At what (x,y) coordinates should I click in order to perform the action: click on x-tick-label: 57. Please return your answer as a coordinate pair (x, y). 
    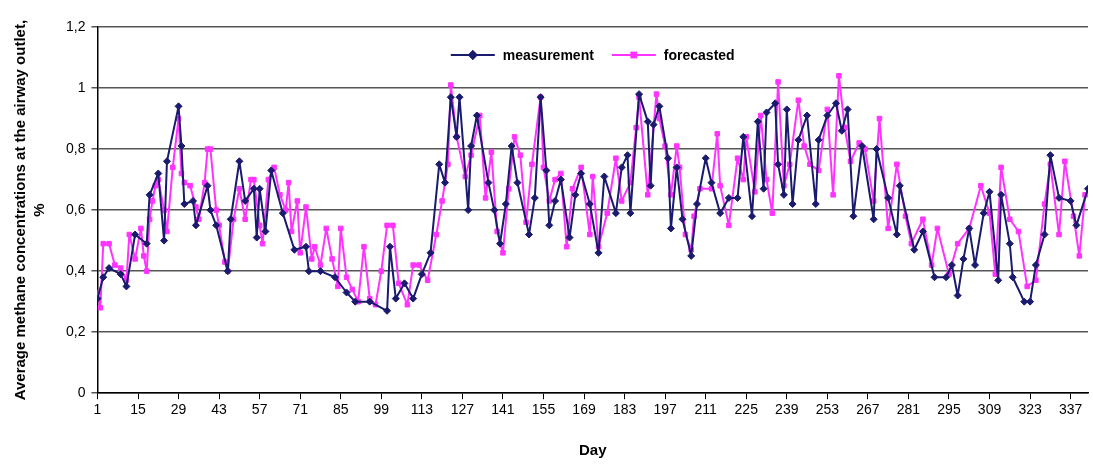
    Looking at the image, I should click on (259, 409).